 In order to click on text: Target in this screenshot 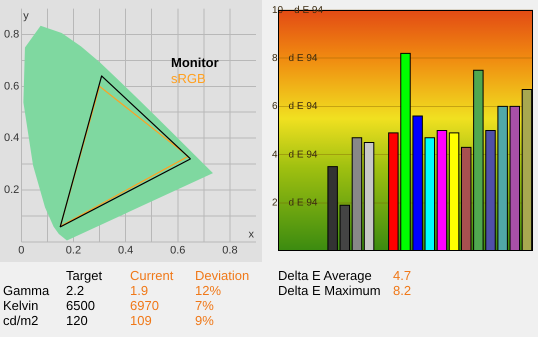, I will do `click(84, 275)`.